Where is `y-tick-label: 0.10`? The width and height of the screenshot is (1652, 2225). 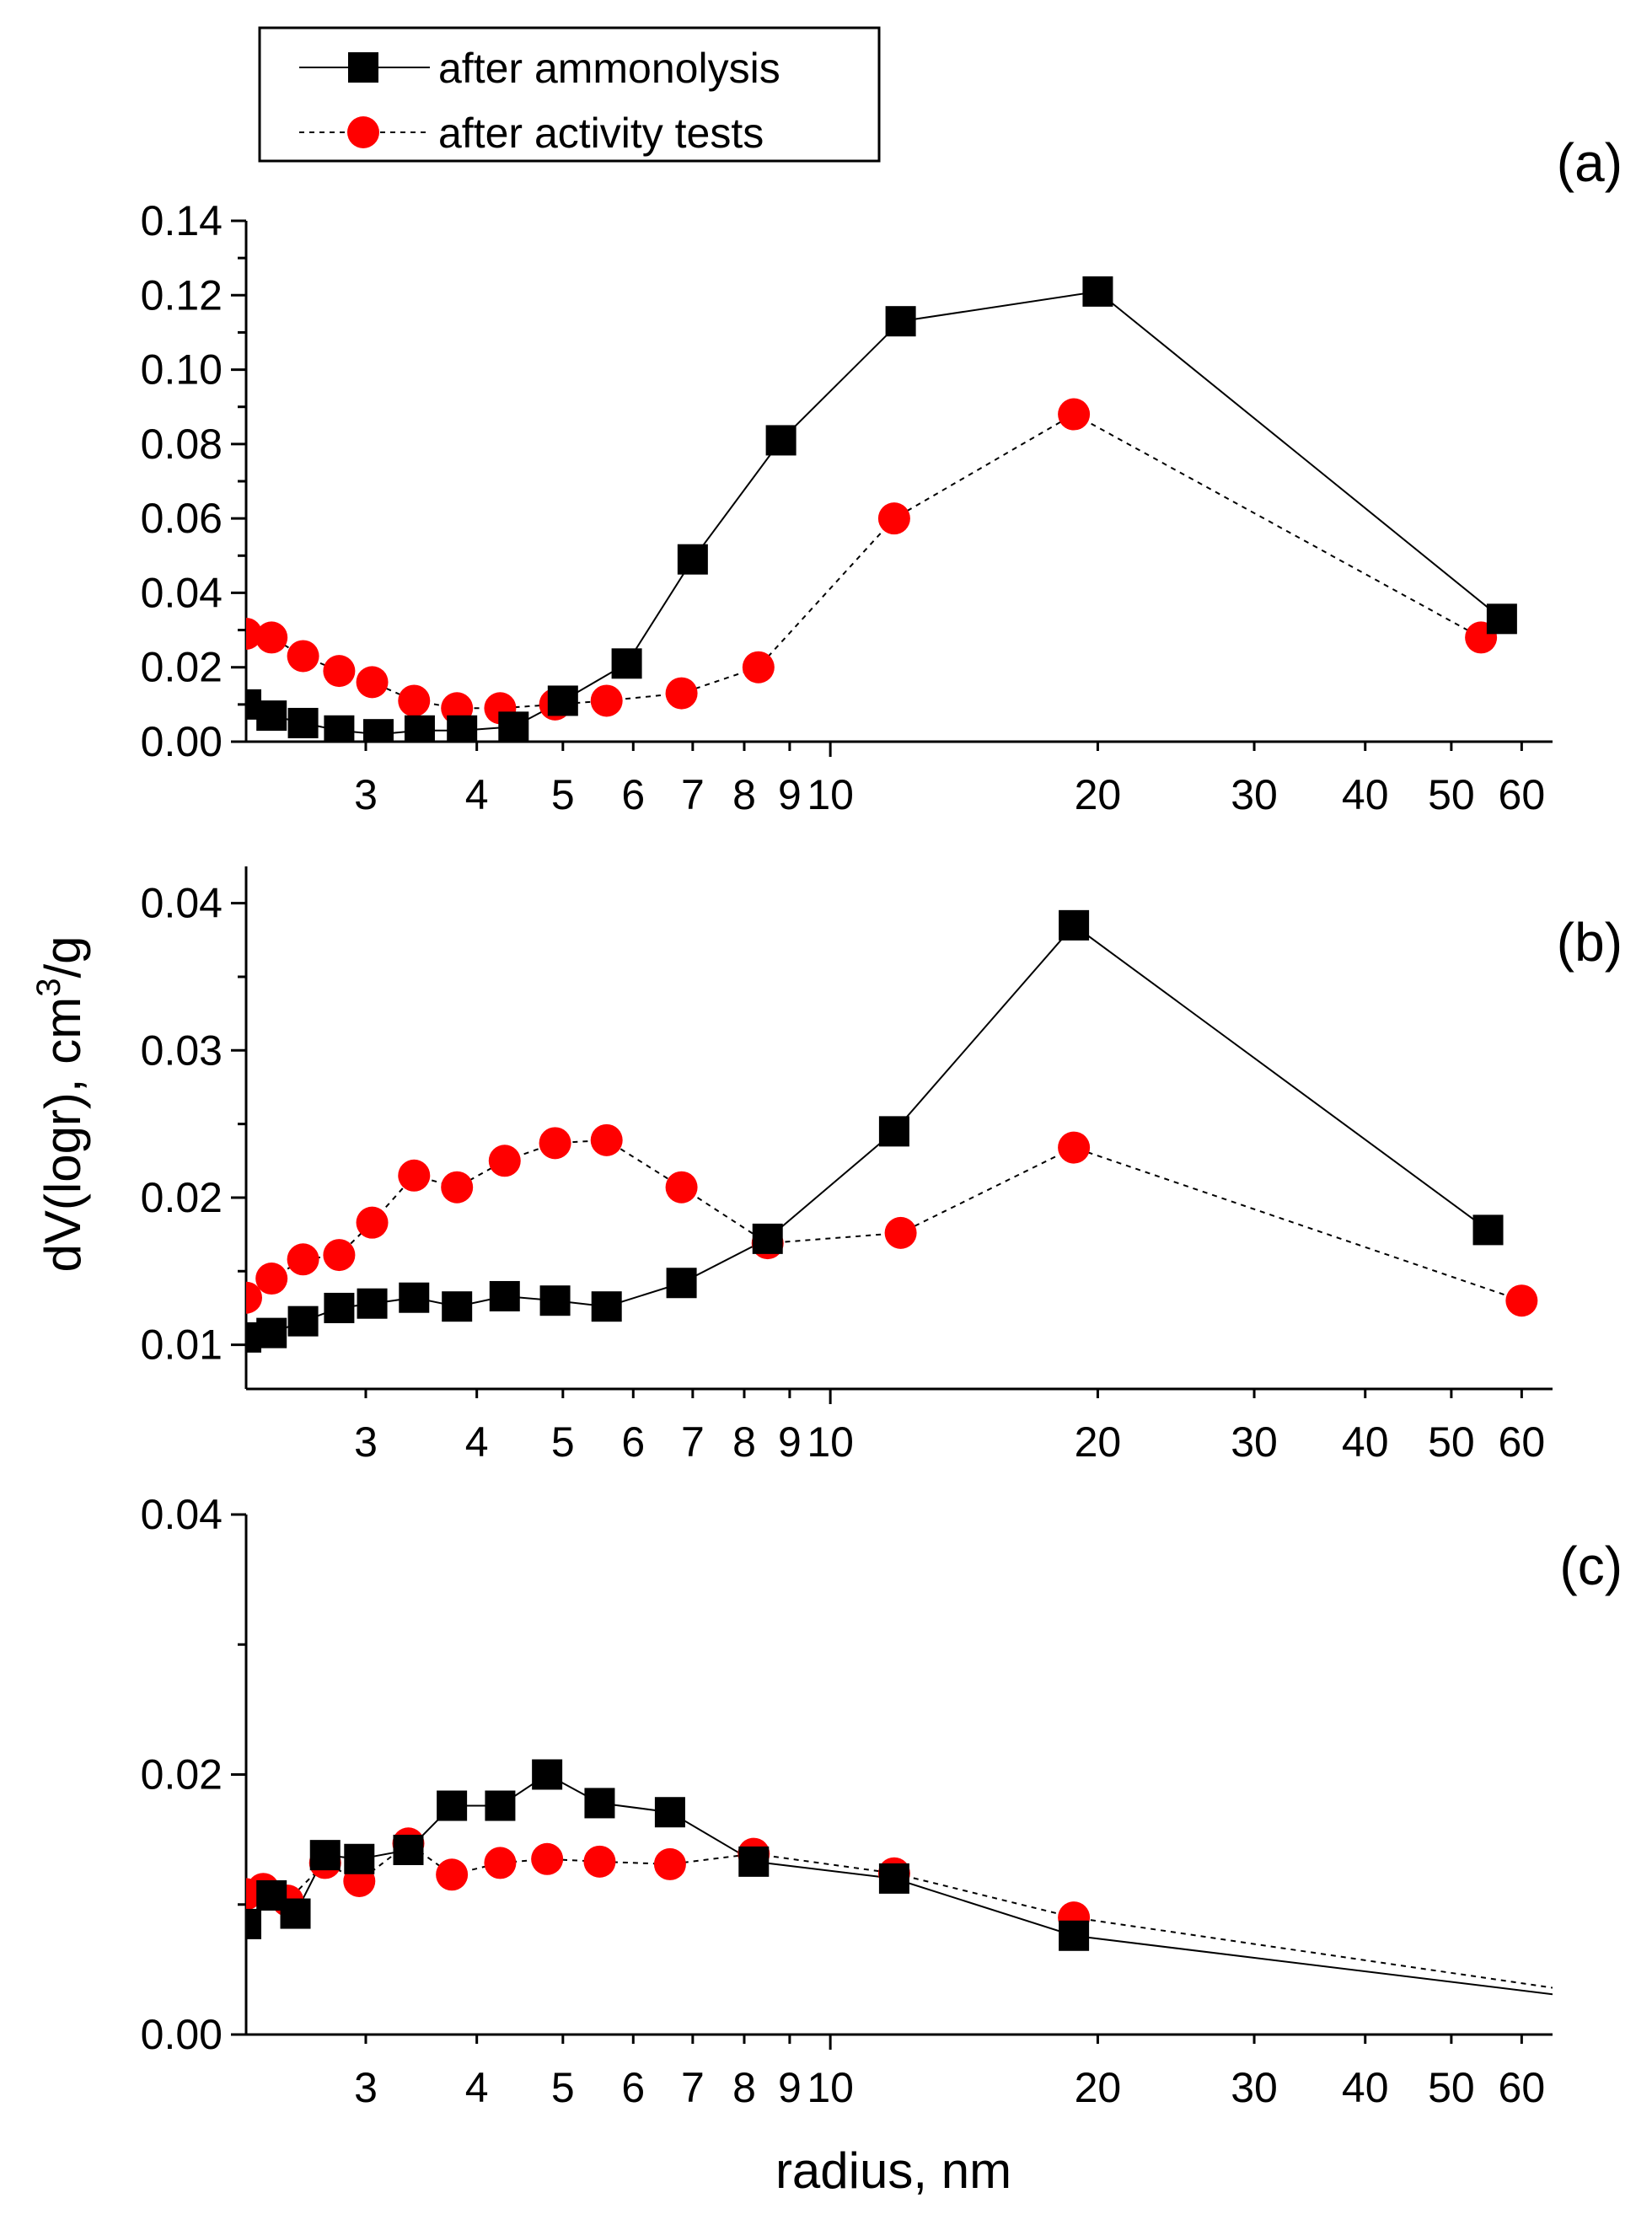
y-tick-label: 0.10 is located at coordinates (182, 370).